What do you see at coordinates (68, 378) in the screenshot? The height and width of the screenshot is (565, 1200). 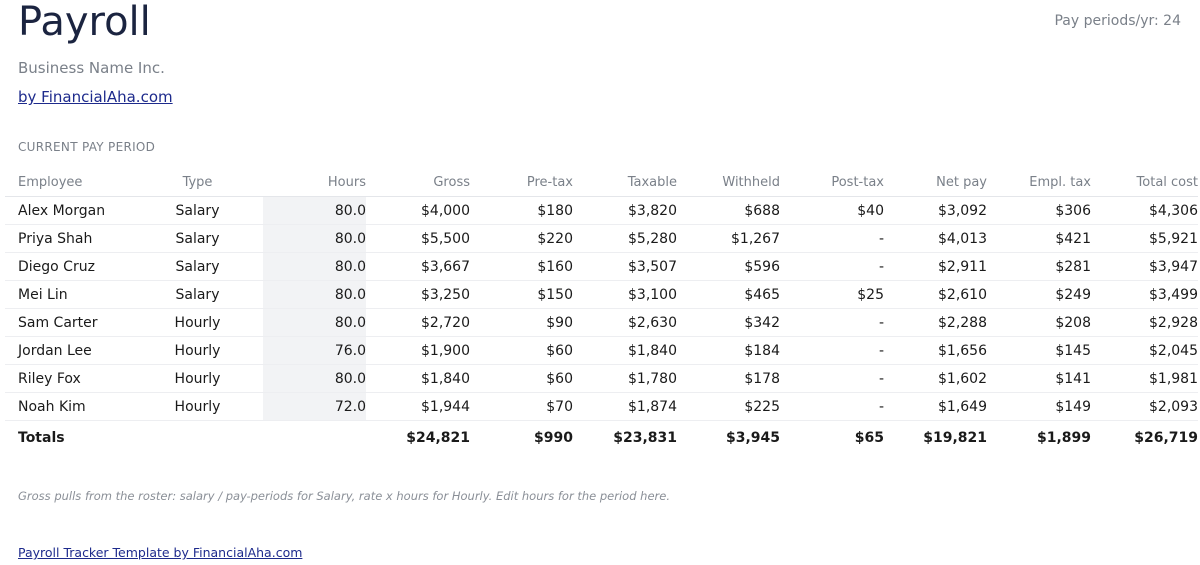 I see `cell-employee: Riley Fox` at bounding box center [68, 378].